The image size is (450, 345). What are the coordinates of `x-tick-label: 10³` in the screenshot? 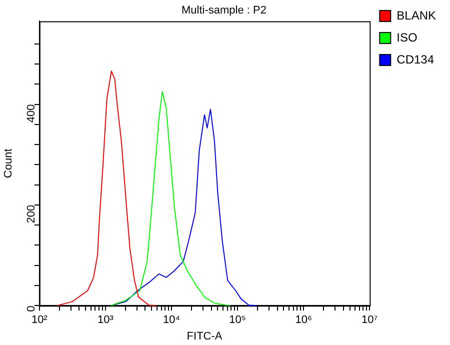 It's located at (105, 320).